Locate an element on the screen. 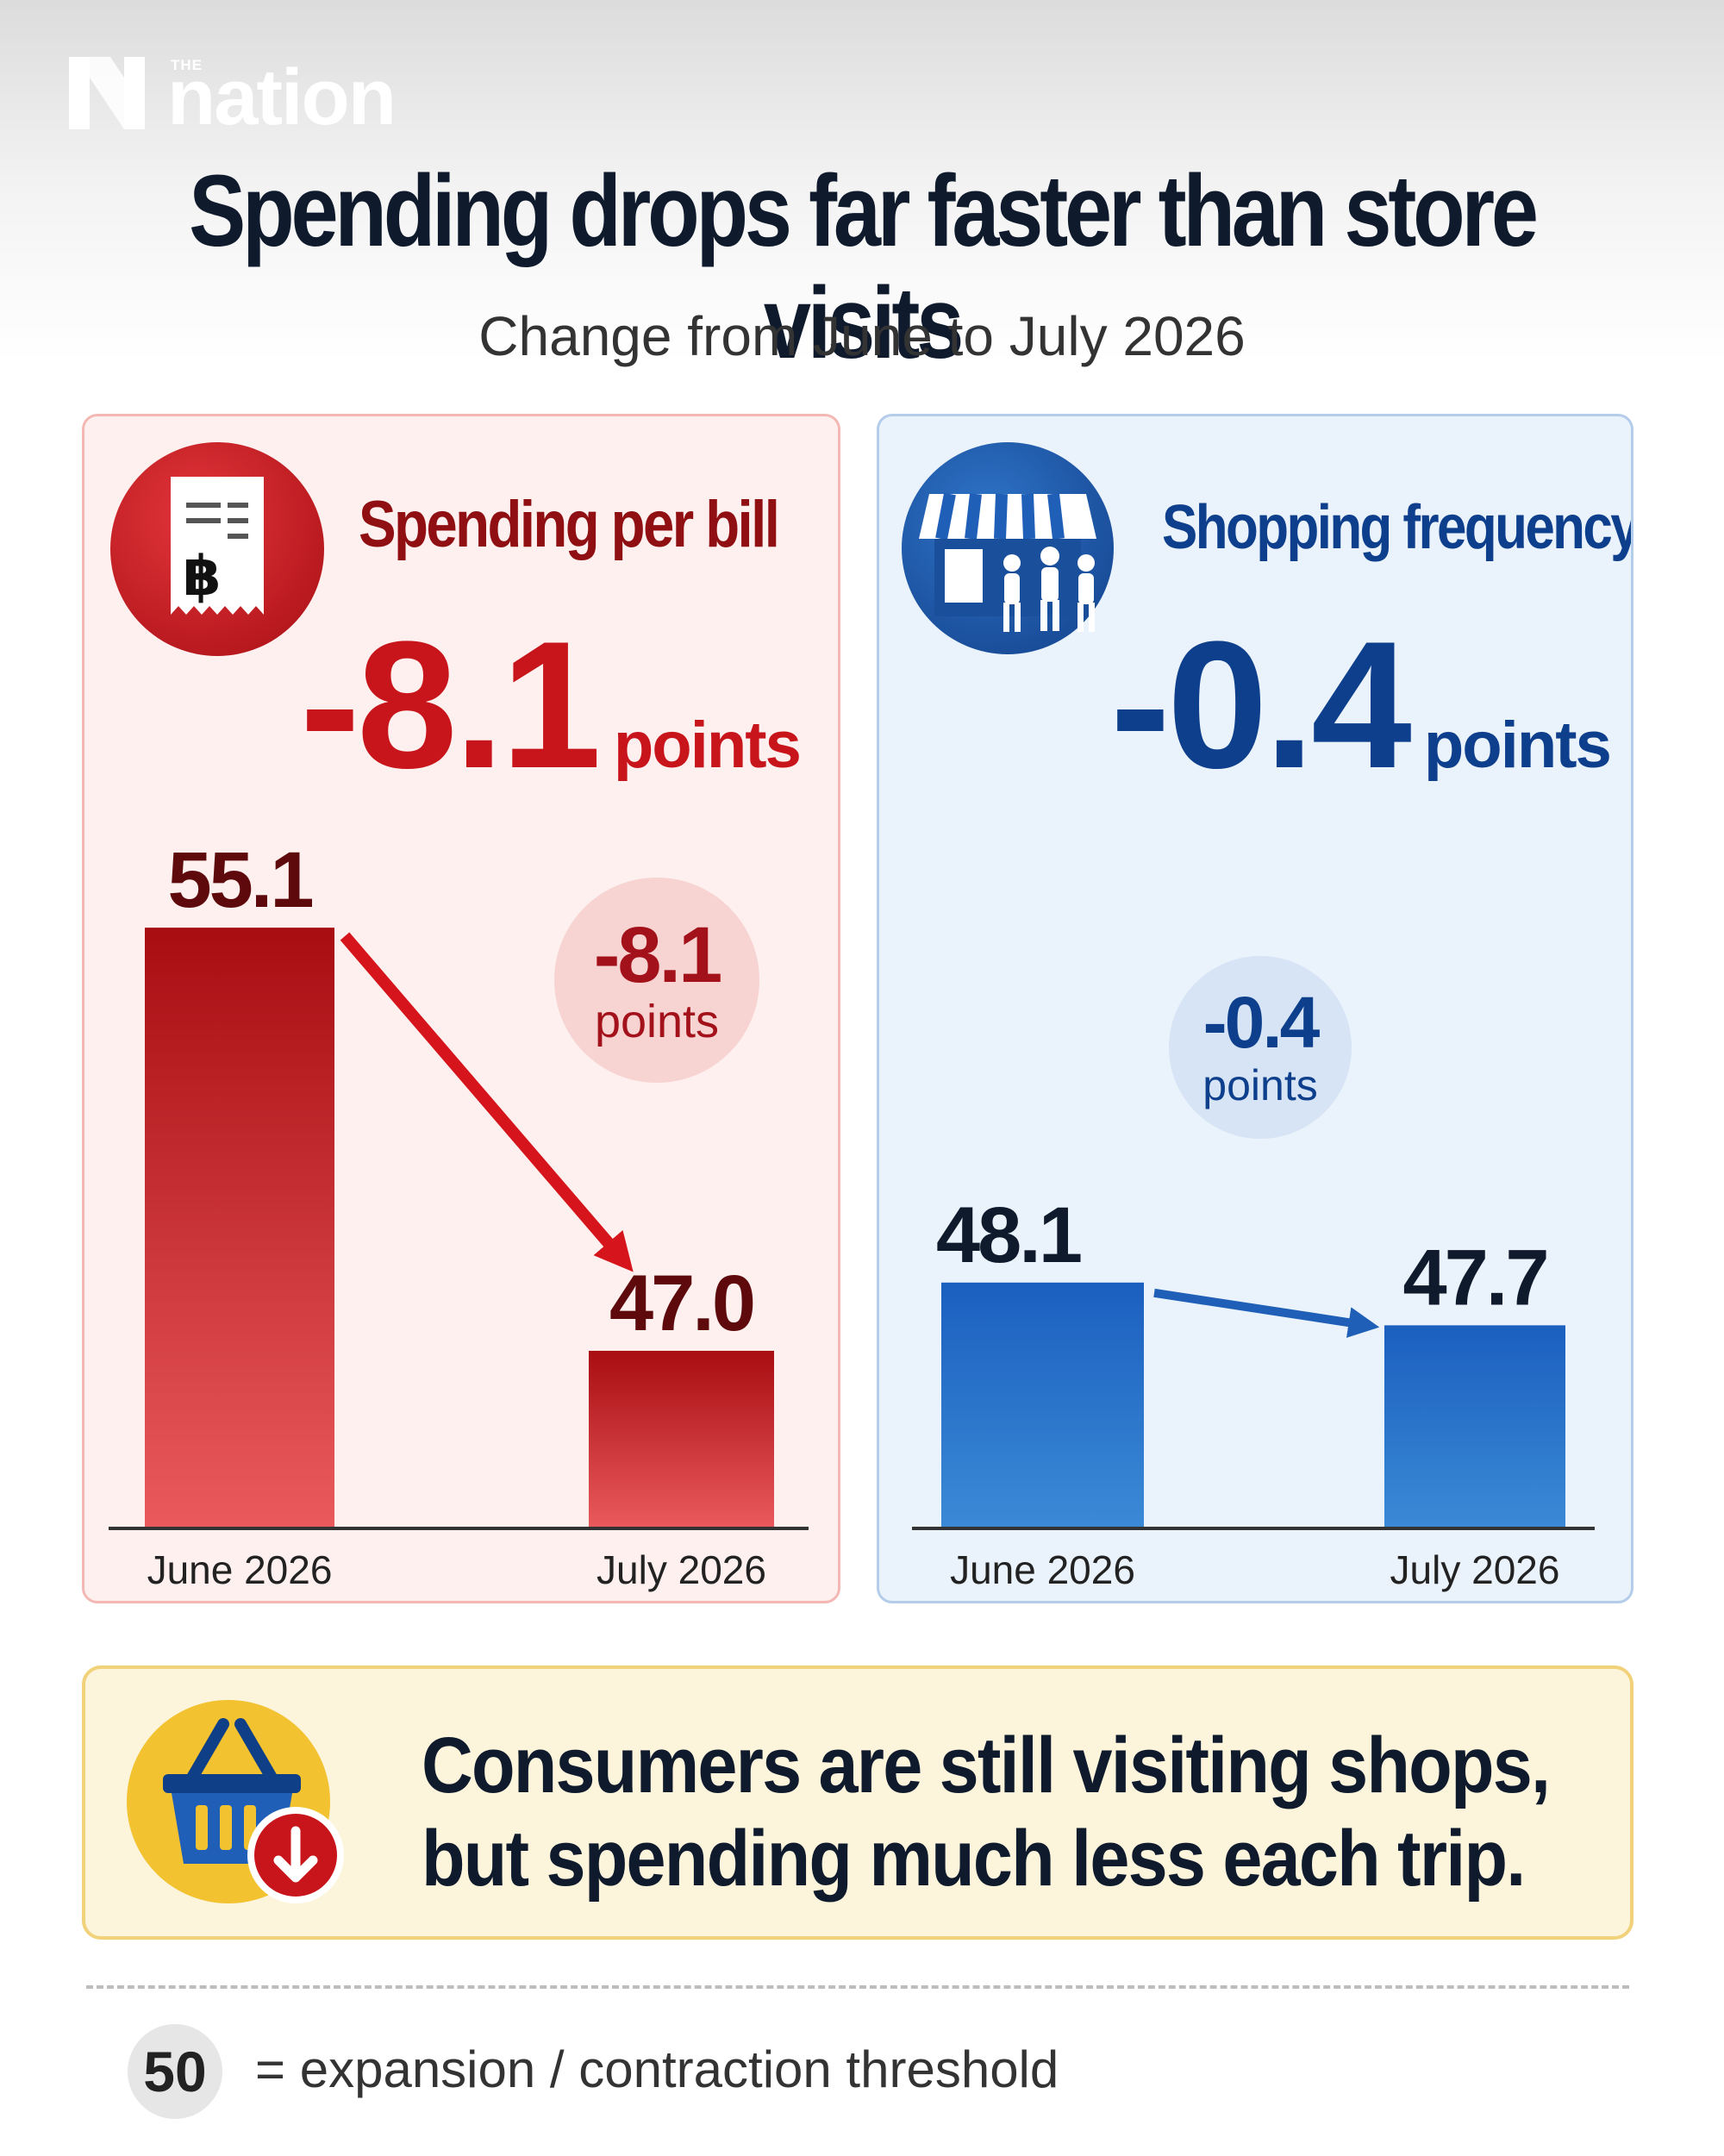  footnote-divider is located at coordinates (857, 1987).